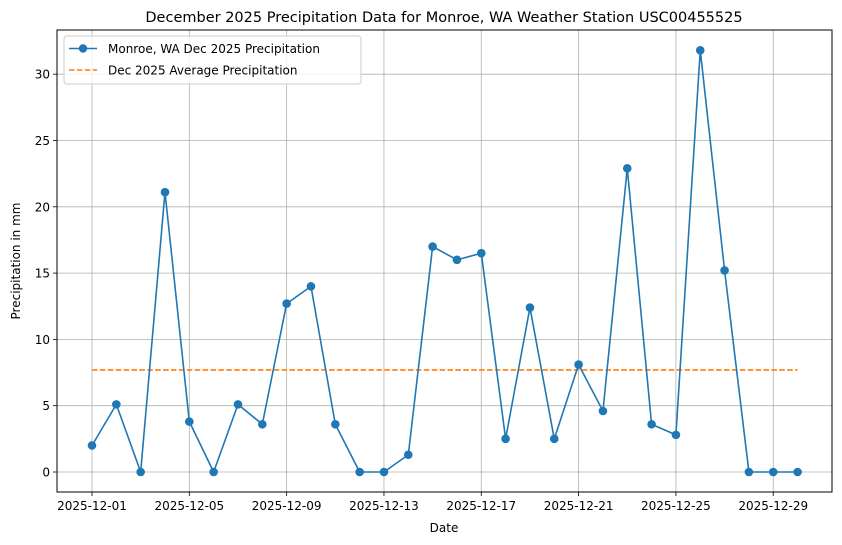  Describe the element at coordinates (676, 506) in the screenshot. I see `x-tick-label: 2025-12-25` at that location.